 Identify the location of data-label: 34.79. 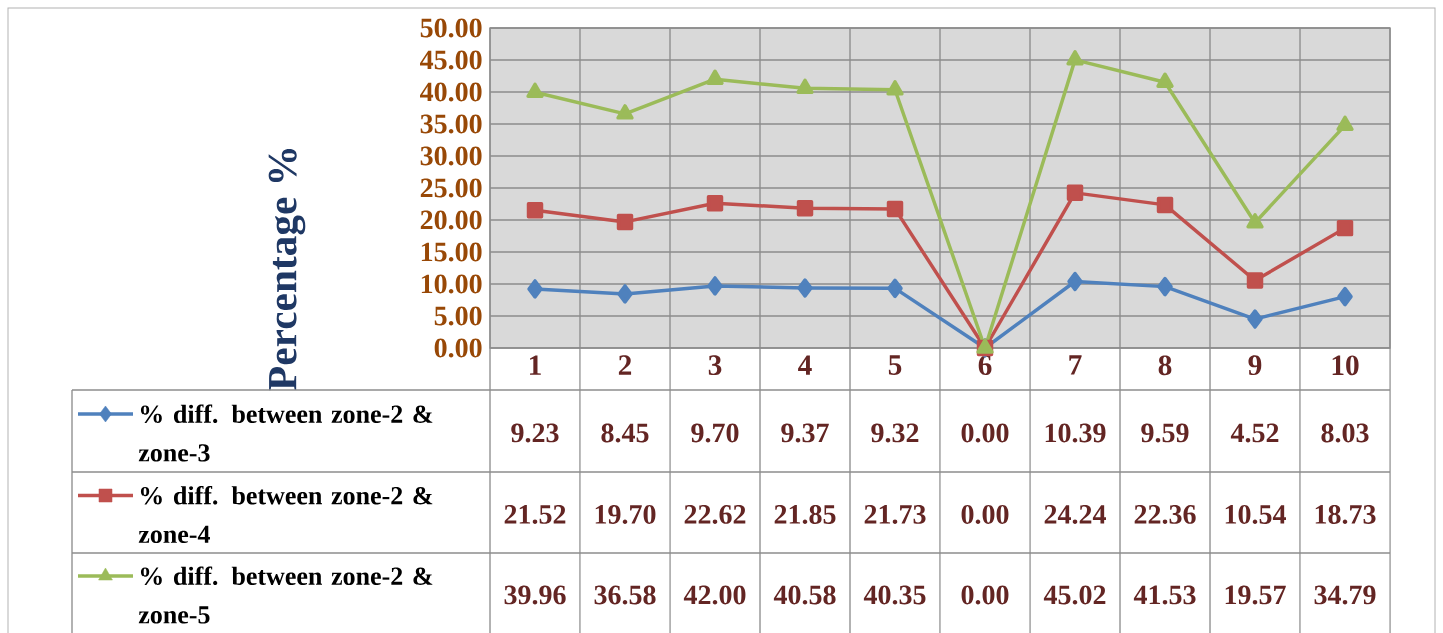
(1345, 595).